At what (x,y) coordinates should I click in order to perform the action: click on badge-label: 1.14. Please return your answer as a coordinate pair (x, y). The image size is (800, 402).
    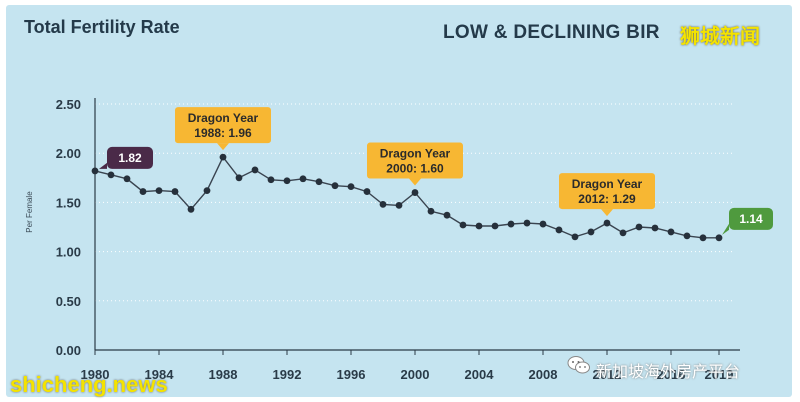
    Looking at the image, I should click on (751, 219).